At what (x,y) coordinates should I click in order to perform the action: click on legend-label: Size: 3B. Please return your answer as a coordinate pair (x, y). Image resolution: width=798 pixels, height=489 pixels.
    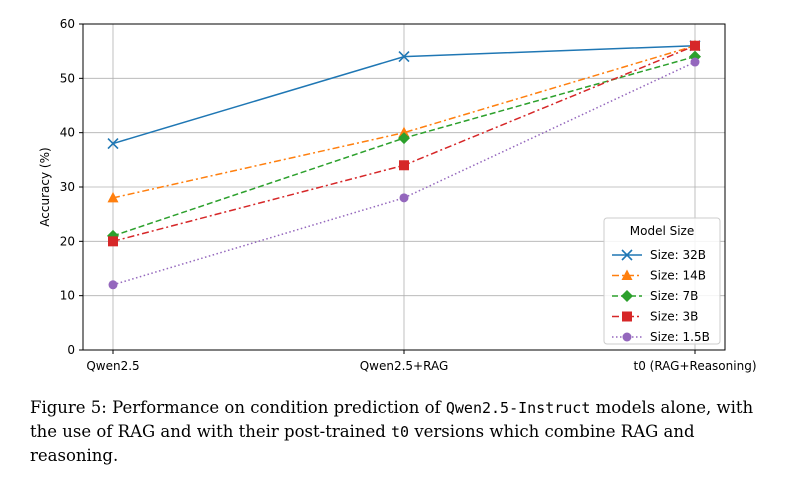
    Looking at the image, I should click on (674, 317).